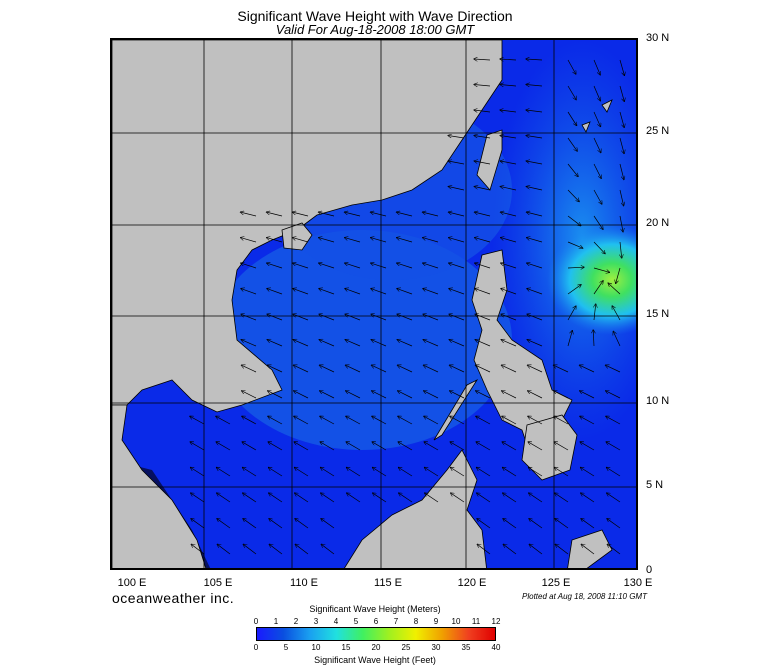 The height and width of the screenshot is (665, 775). What do you see at coordinates (276, 621) in the screenshot?
I see `scale-tick-meters: 1` at bounding box center [276, 621].